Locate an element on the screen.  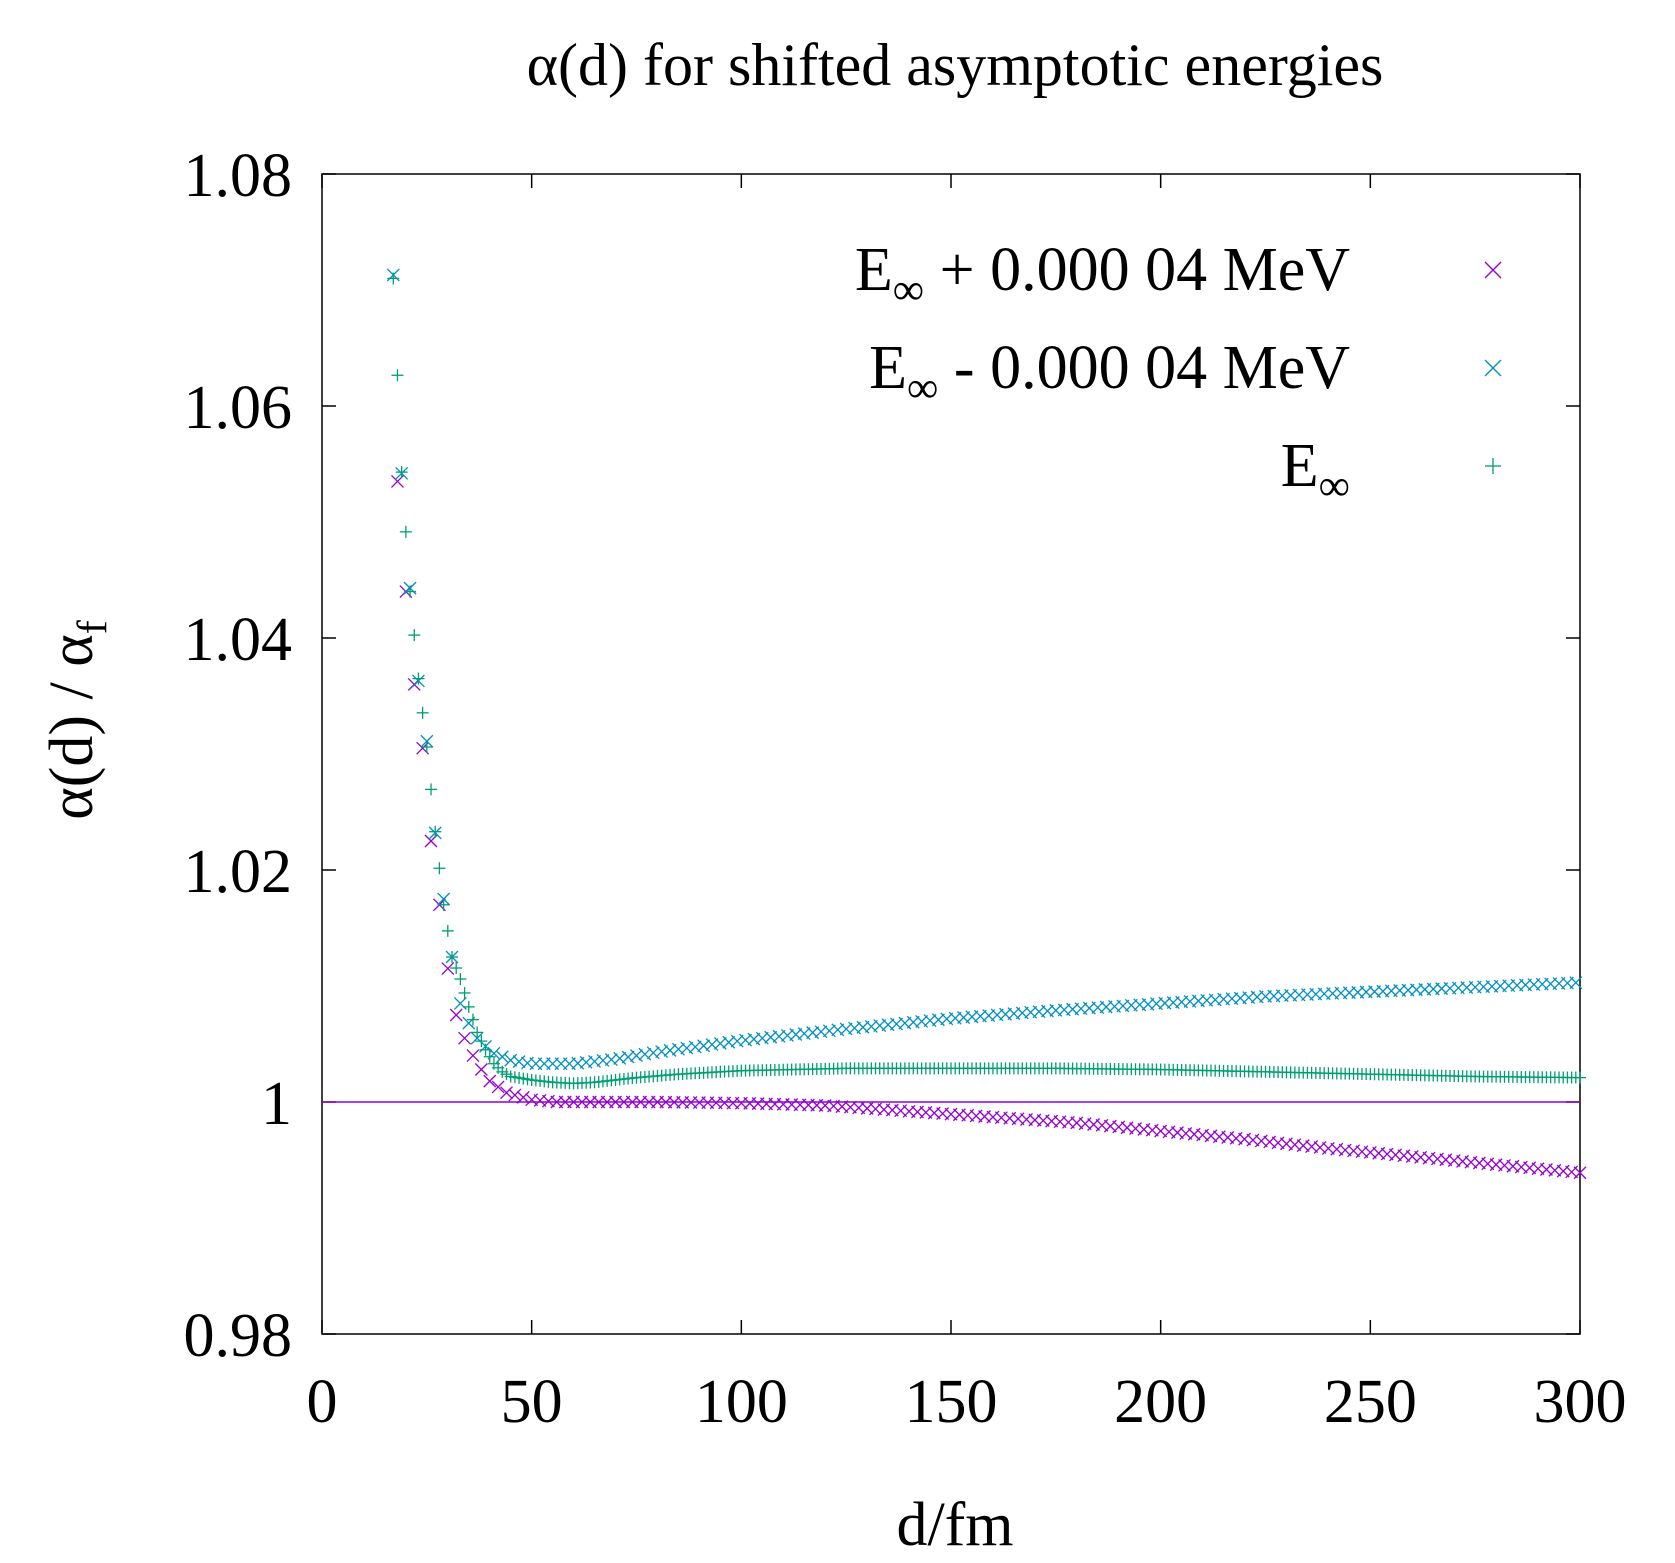
y-tick-label: 1.04 is located at coordinates (238, 640).